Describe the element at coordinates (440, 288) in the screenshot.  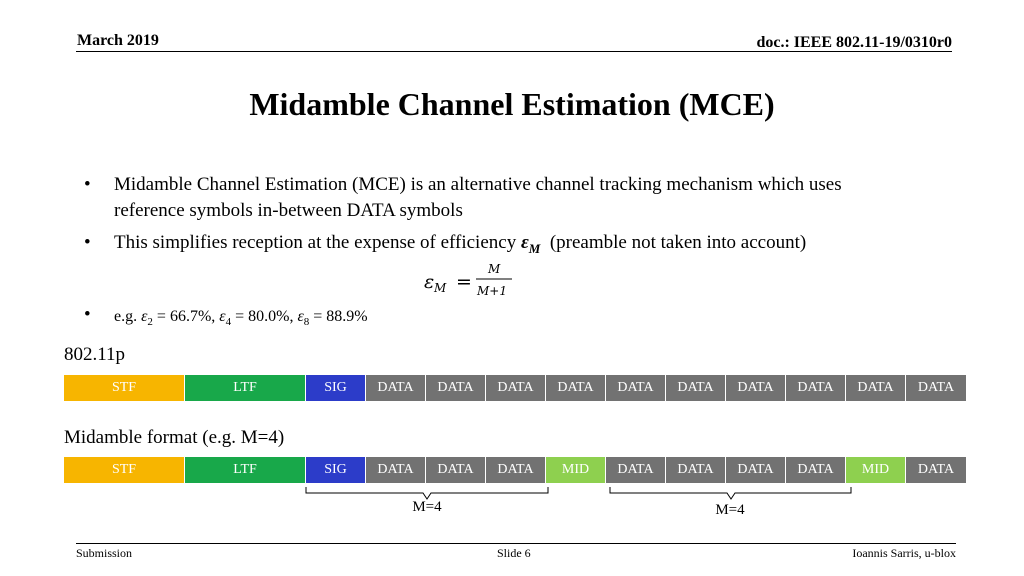
I see `formula-lhs-sub: M` at that location.